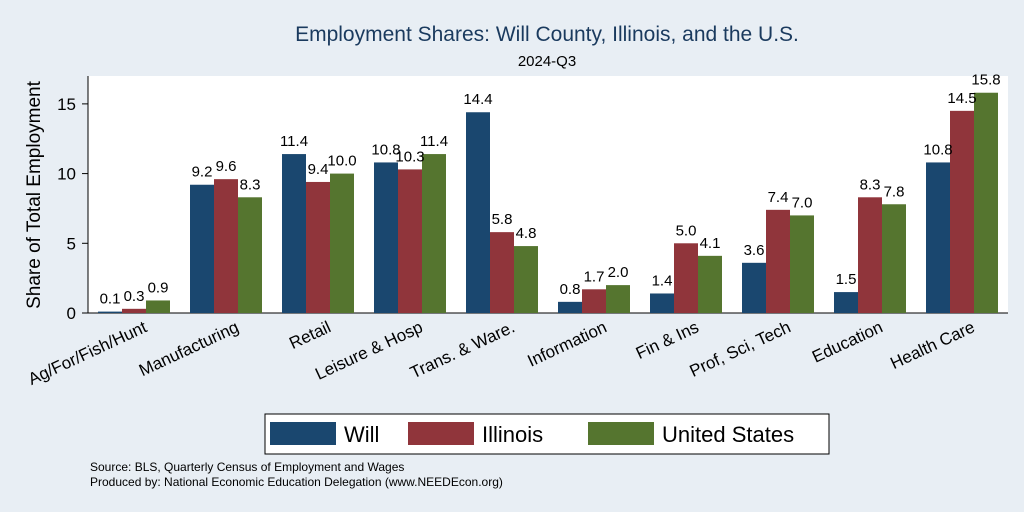  What do you see at coordinates (567, 343) in the screenshot?
I see `x-tick-label: Information` at bounding box center [567, 343].